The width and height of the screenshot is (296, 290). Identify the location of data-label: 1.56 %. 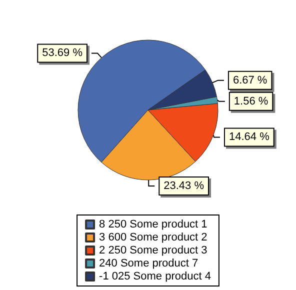
(251, 101).